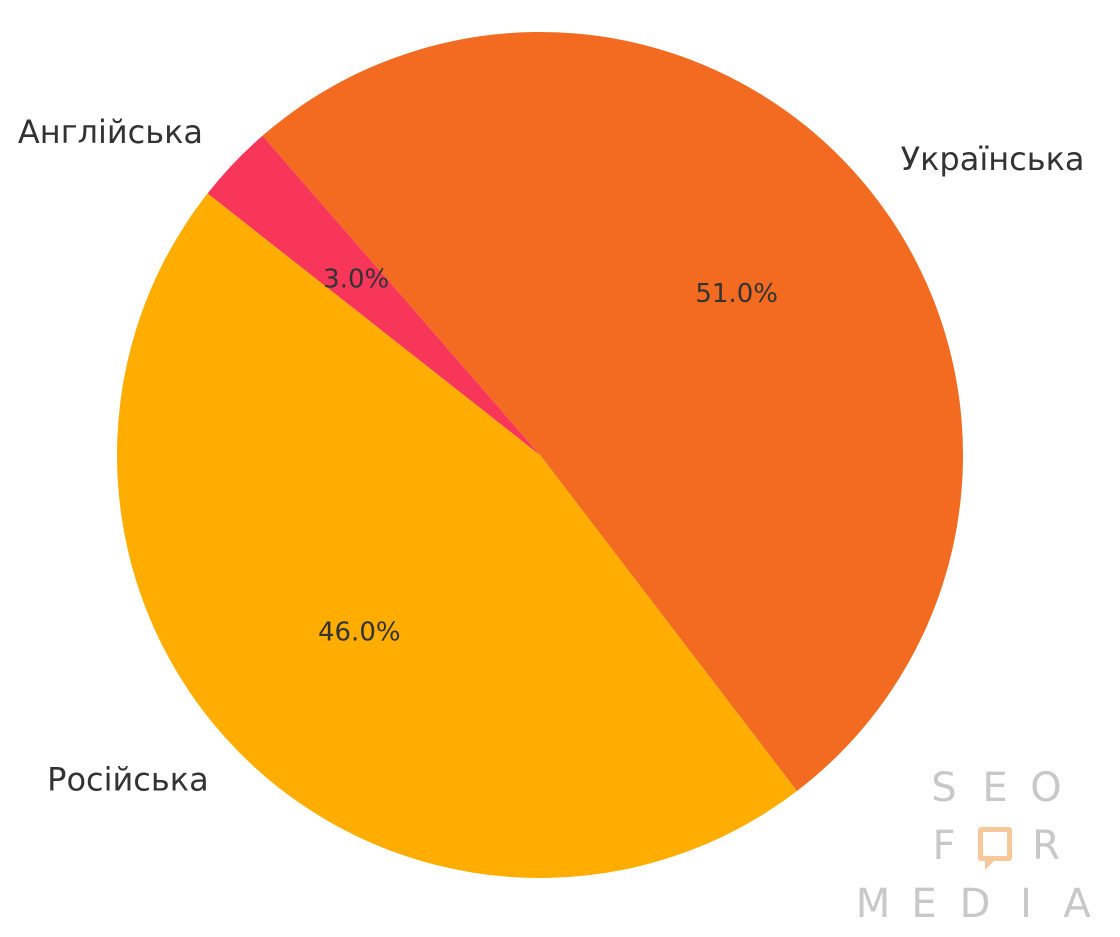 The height and width of the screenshot is (937, 1120). What do you see at coordinates (359, 633) in the screenshot?
I see `pie-percent-label-1: 46.0%` at bounding box center [359, 633].